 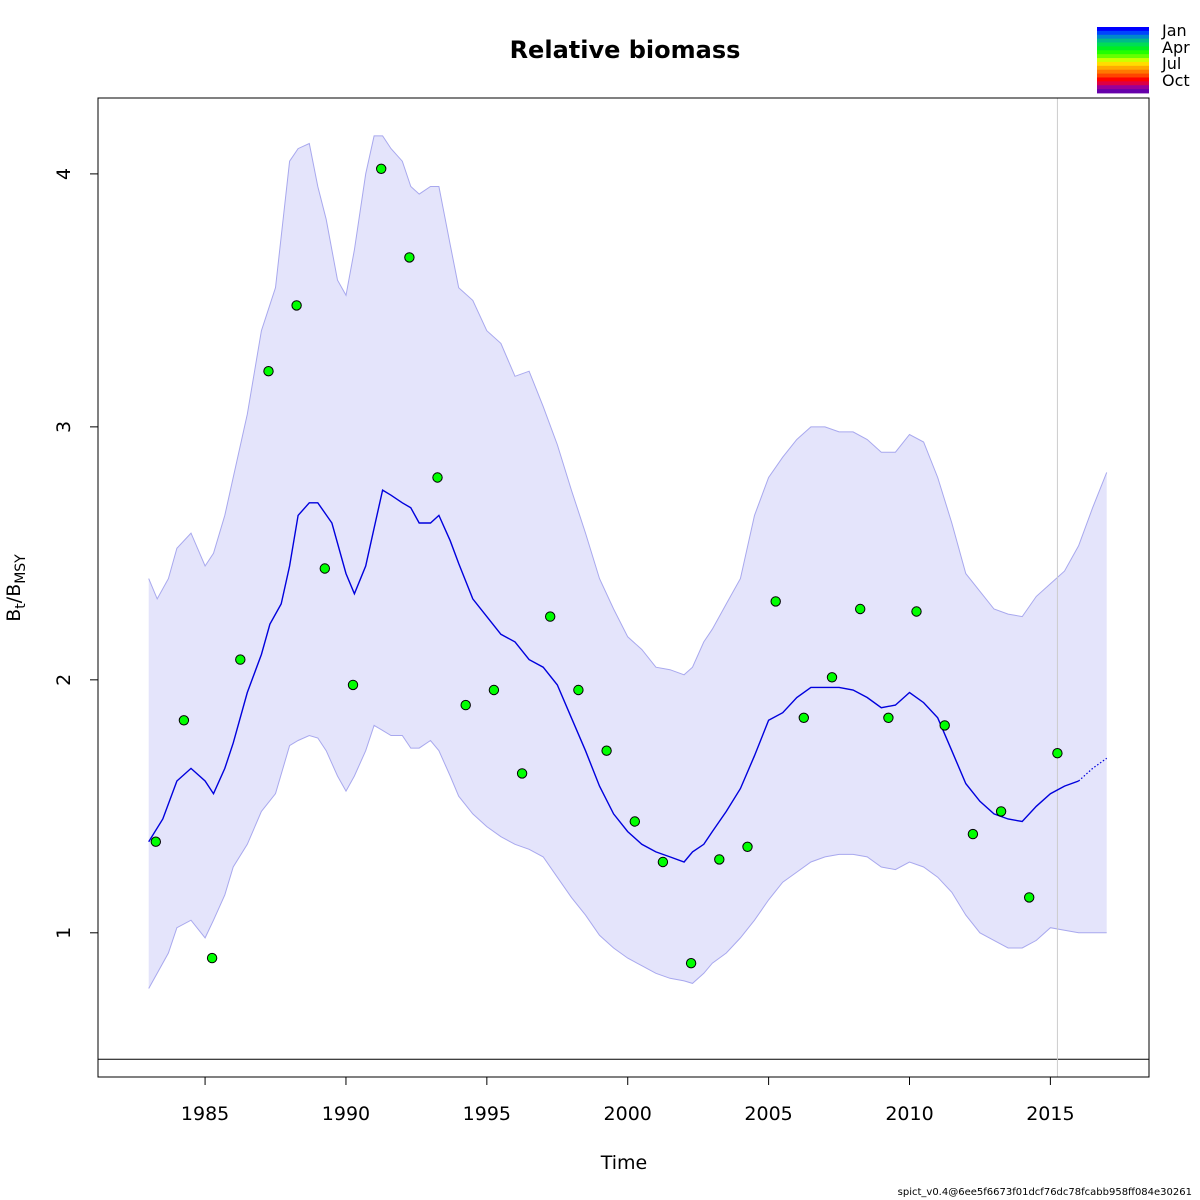 I want to click on y-axis-label: Bt/BMSY, so click(x=16, y=588).